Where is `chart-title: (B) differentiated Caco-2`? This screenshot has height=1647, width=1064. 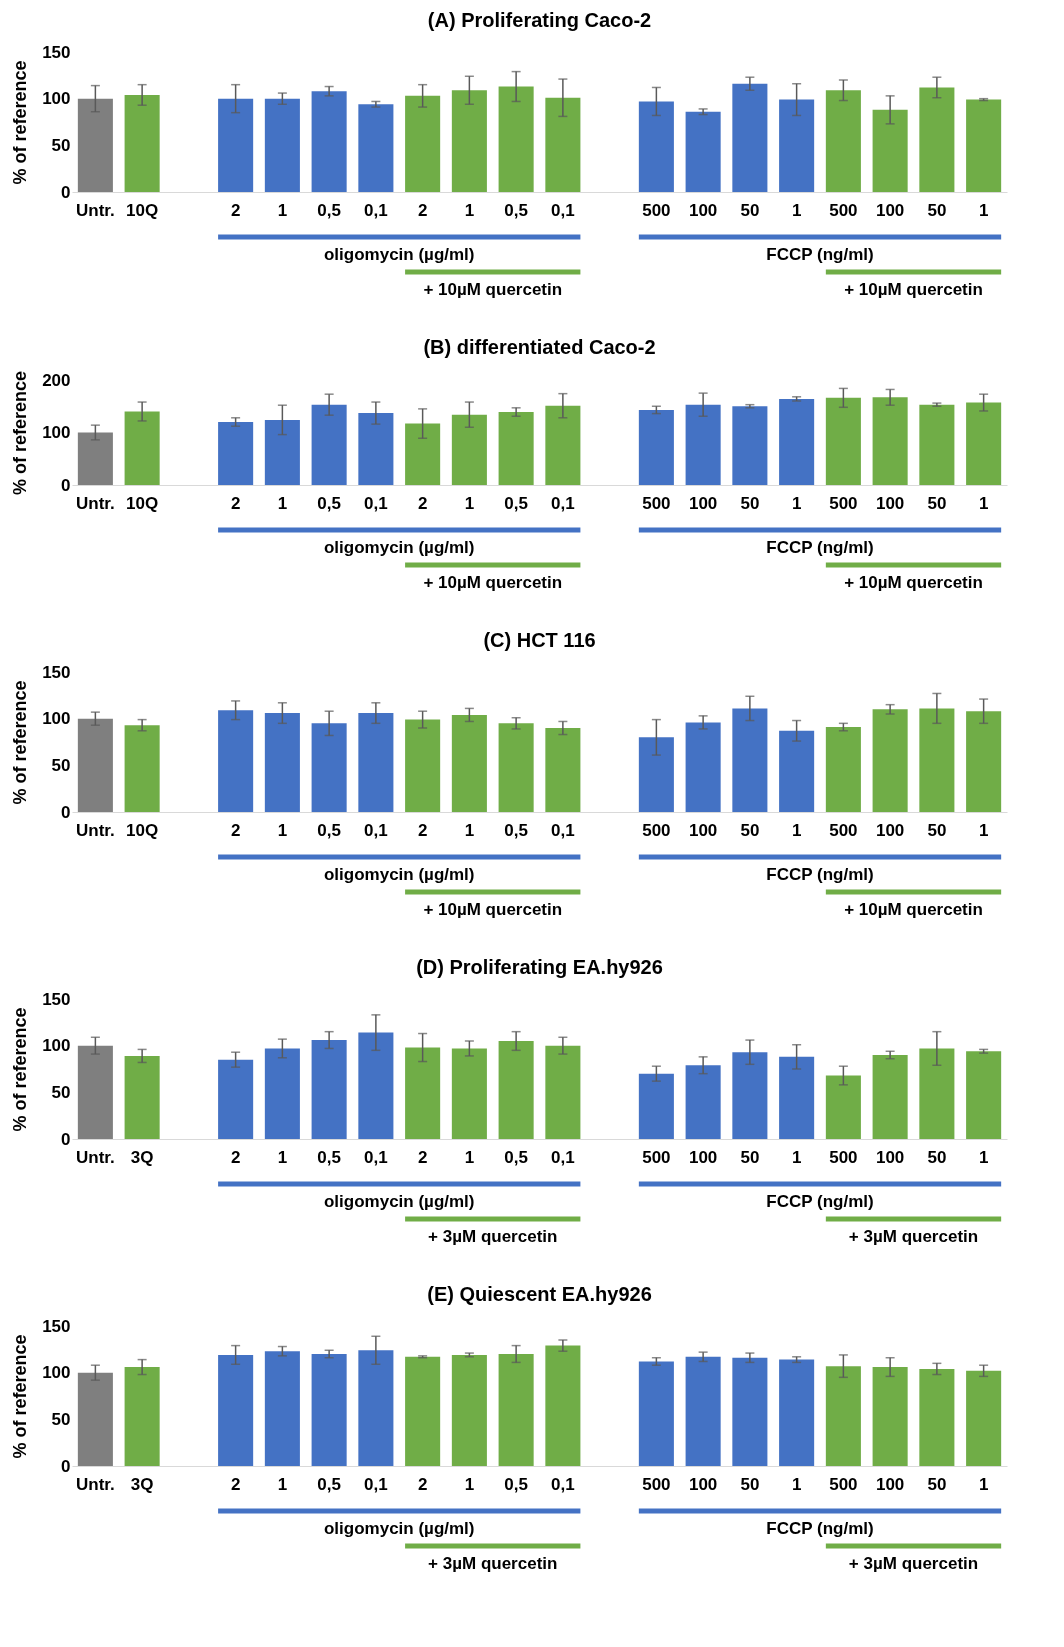 chart-title: (B) differentiated Caco-2 is located at coordinates (539, 347).